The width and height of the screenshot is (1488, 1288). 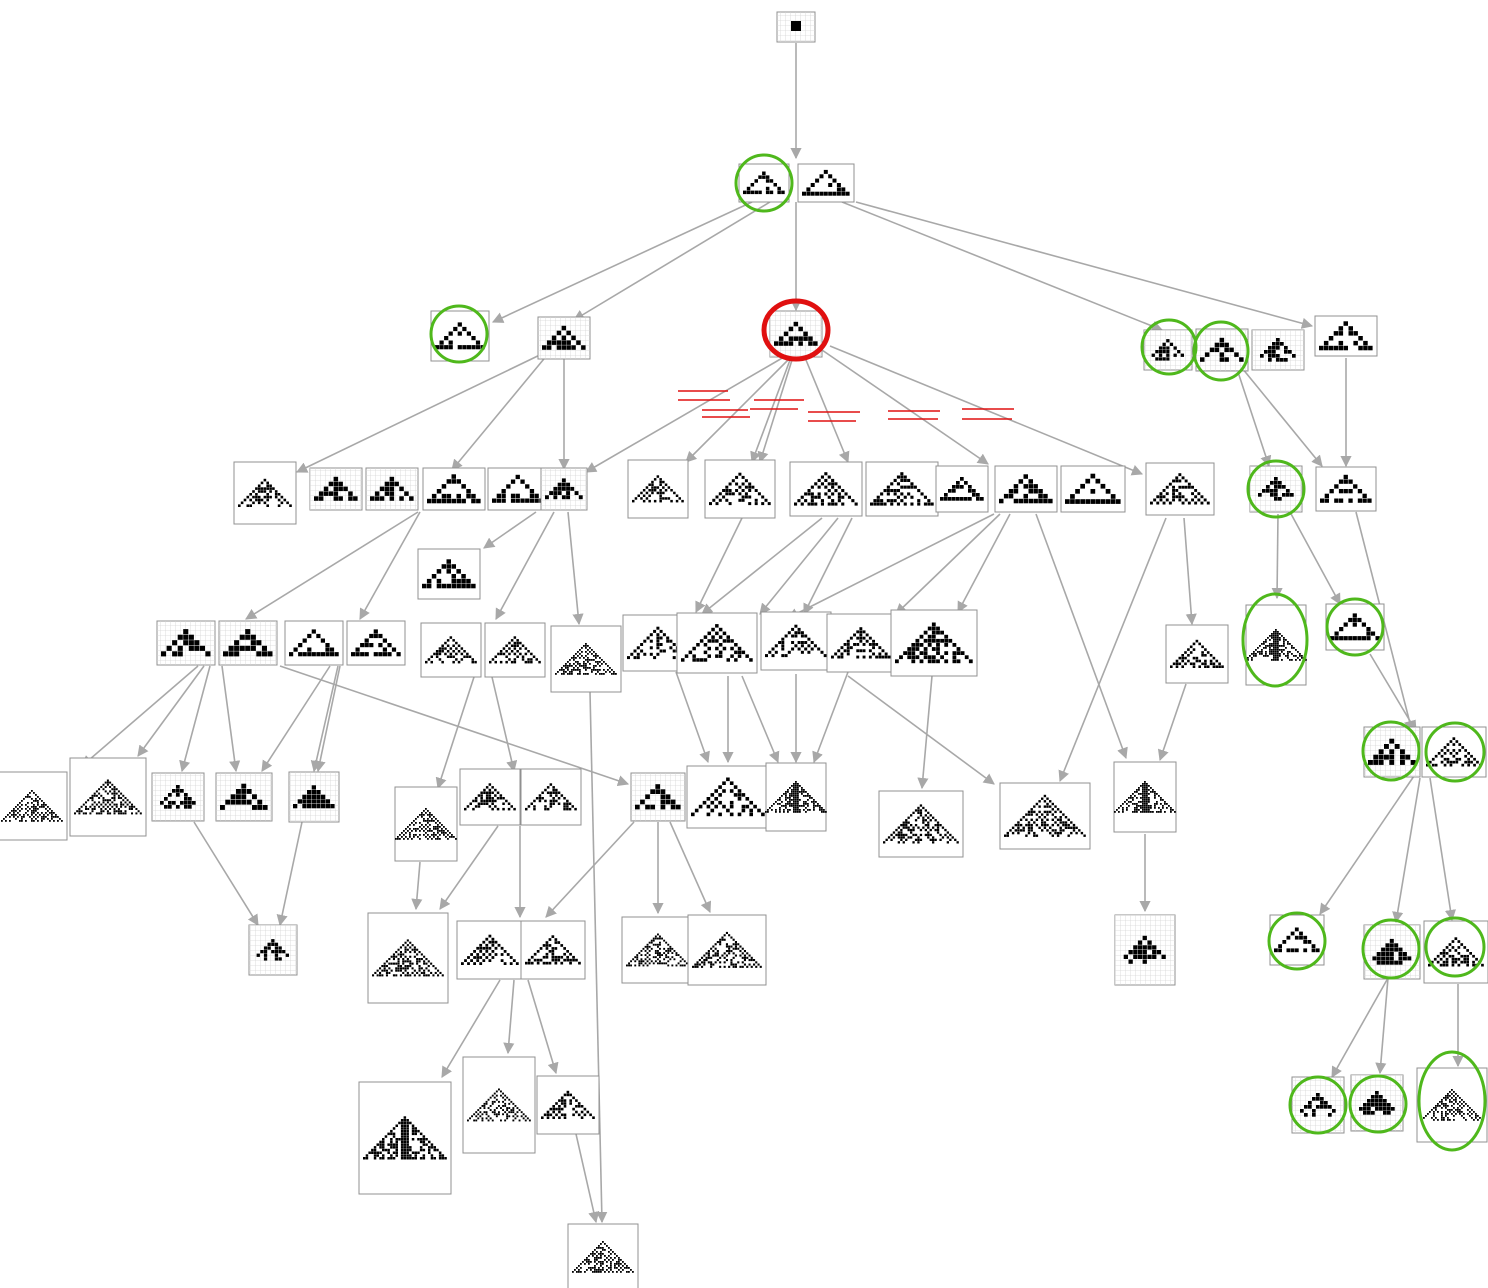 I want to click on highlight-ring, so click(x=1452, y=1101).